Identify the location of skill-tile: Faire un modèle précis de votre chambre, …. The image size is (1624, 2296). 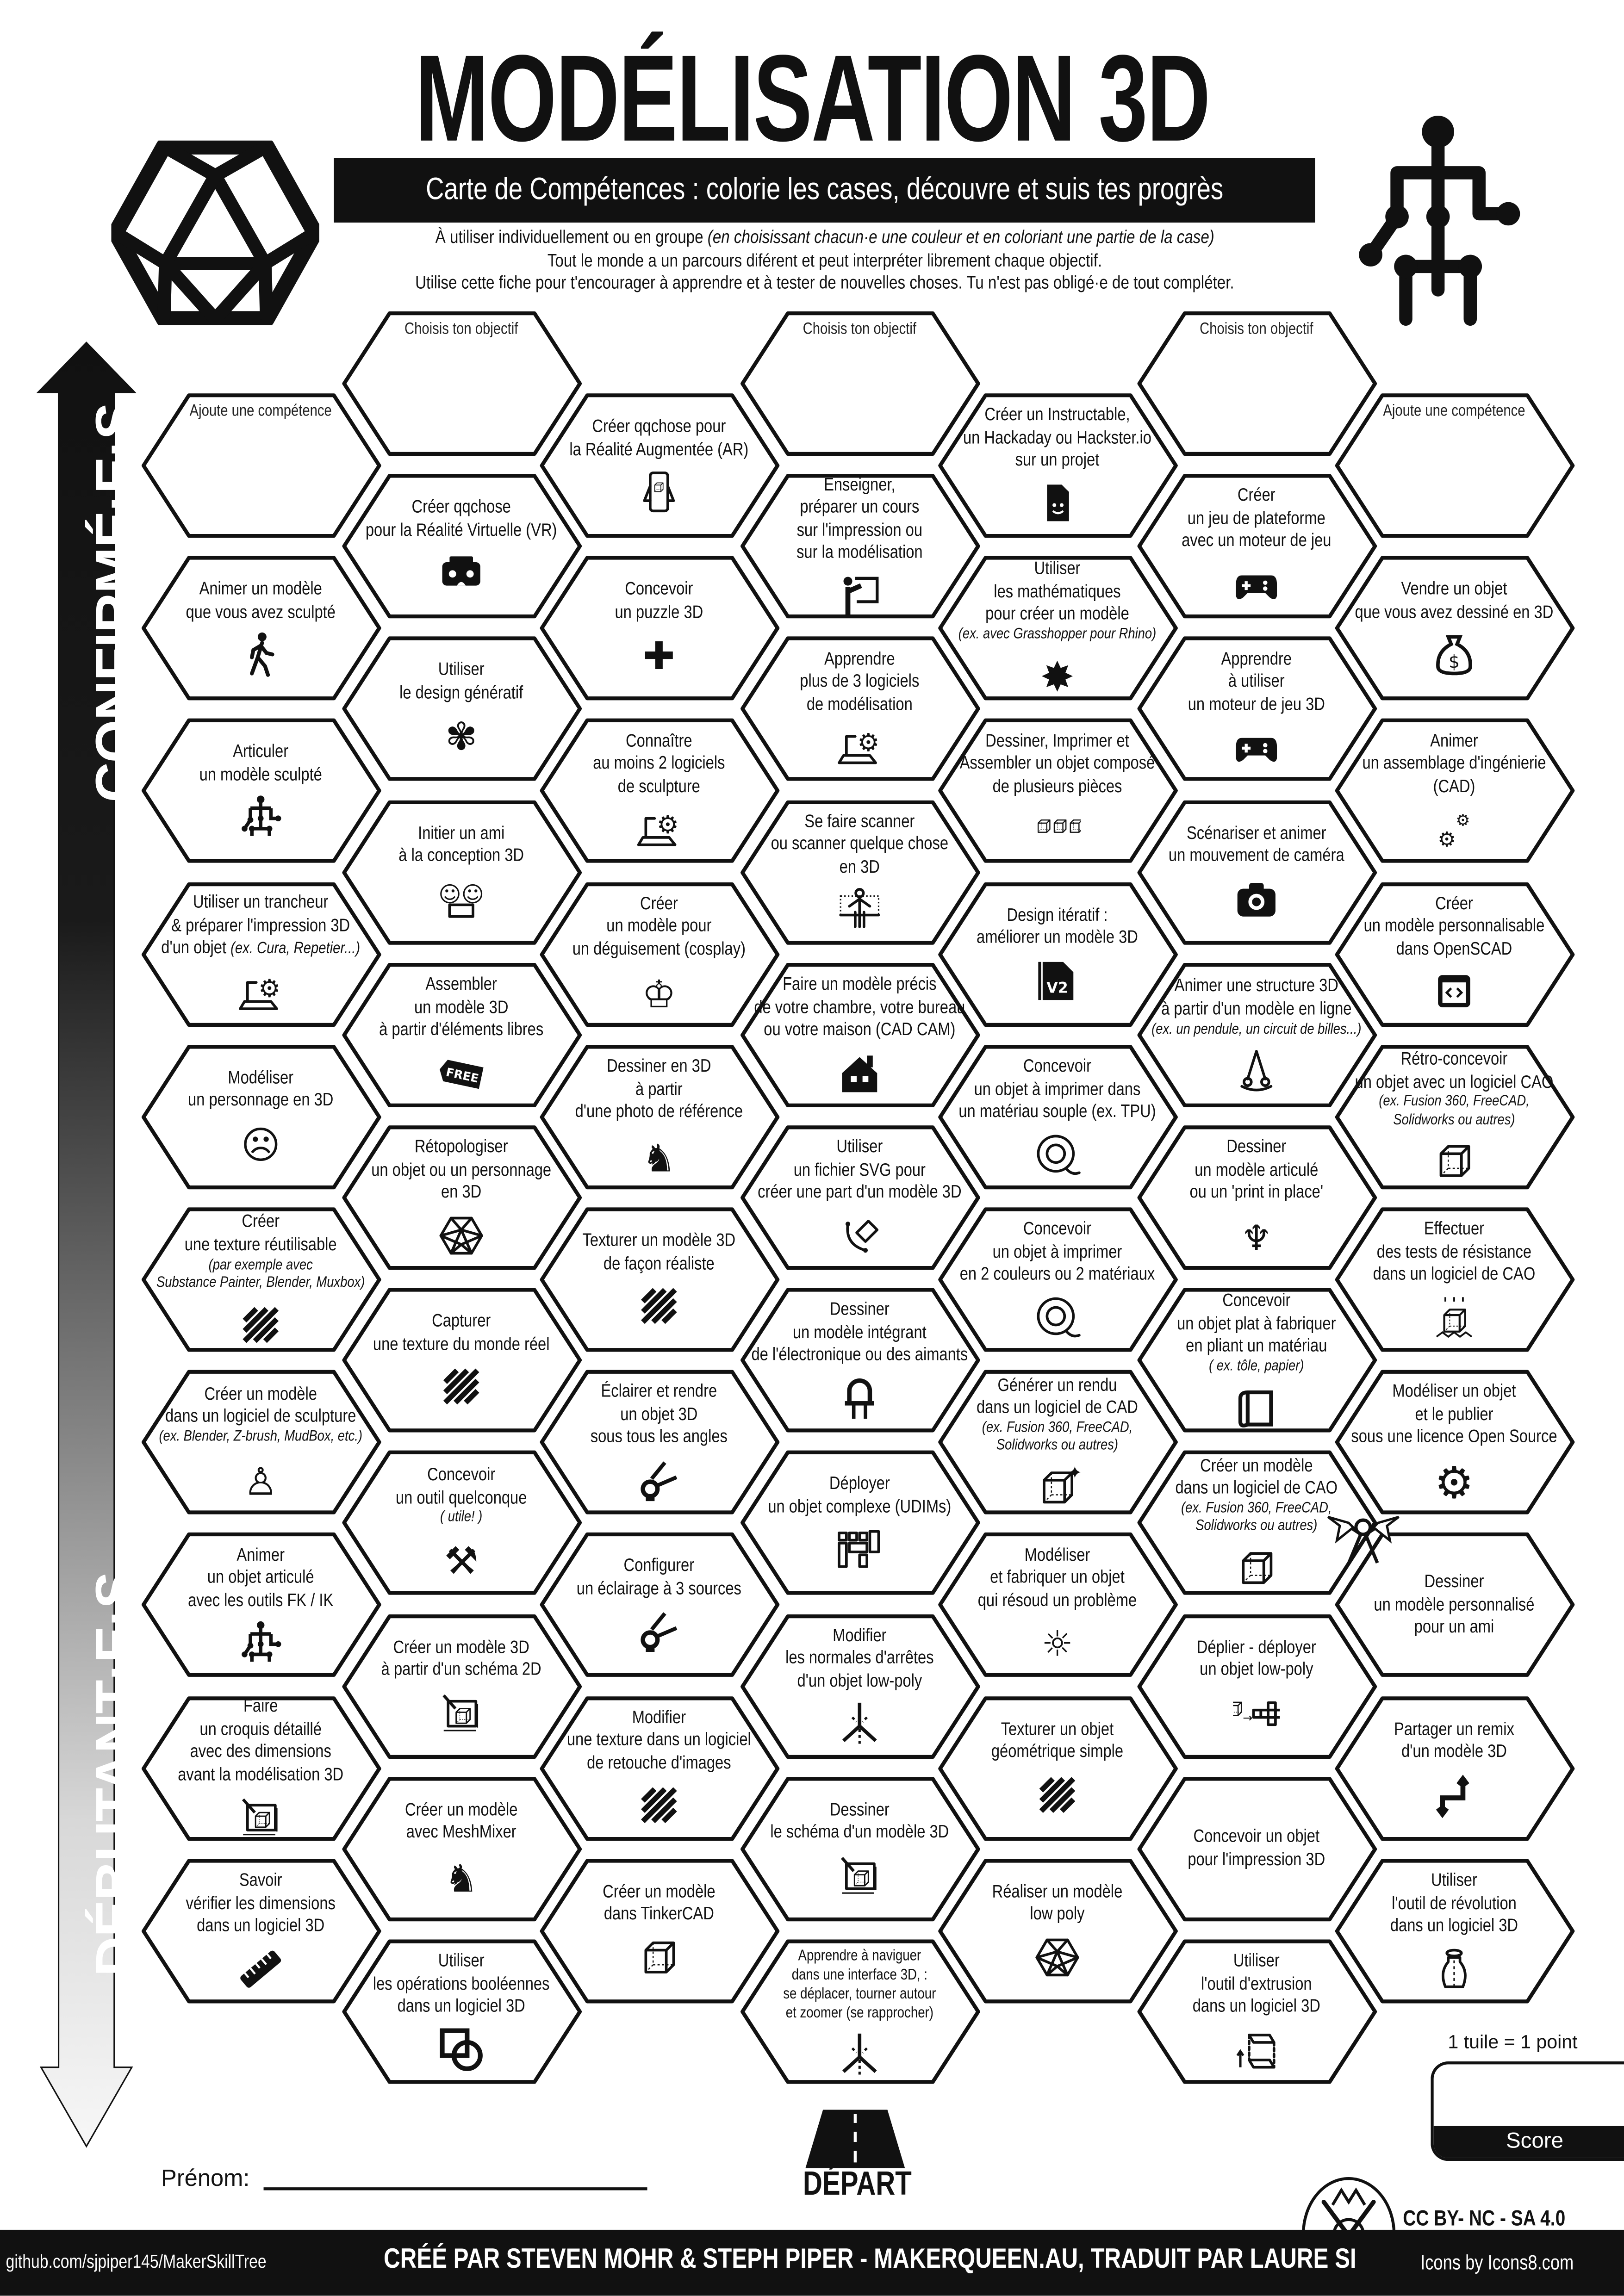
(859, 1035).